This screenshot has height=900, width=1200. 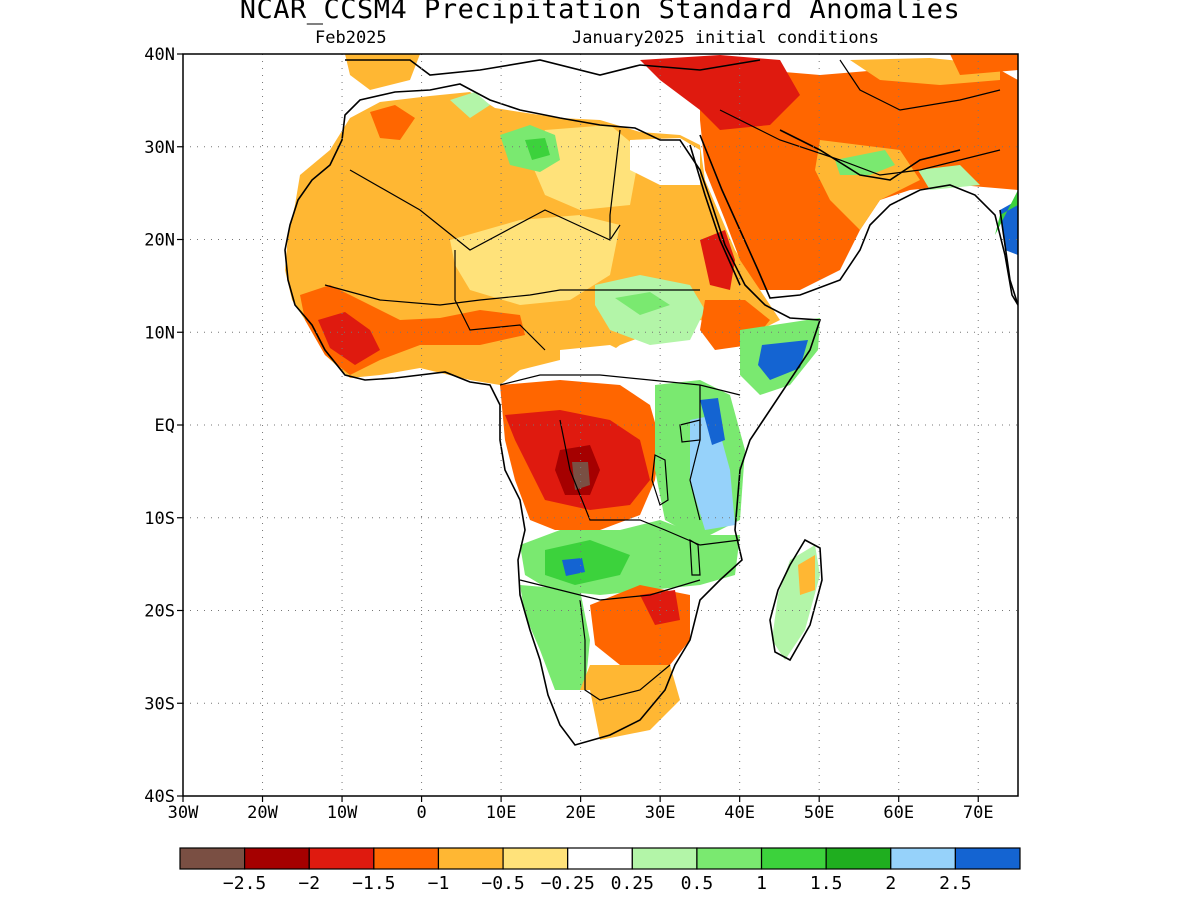 What do you see at coordinates (761, 883) in the screenshot?
I see `colorbar-label: 1` at bounding box center [761, 883].